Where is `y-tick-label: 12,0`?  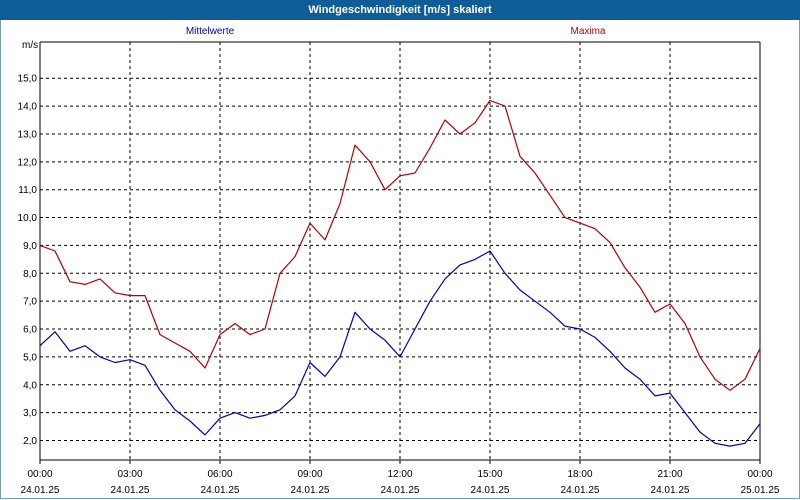 y-tick-label: 12,0 is located at coordinates (28, 162).